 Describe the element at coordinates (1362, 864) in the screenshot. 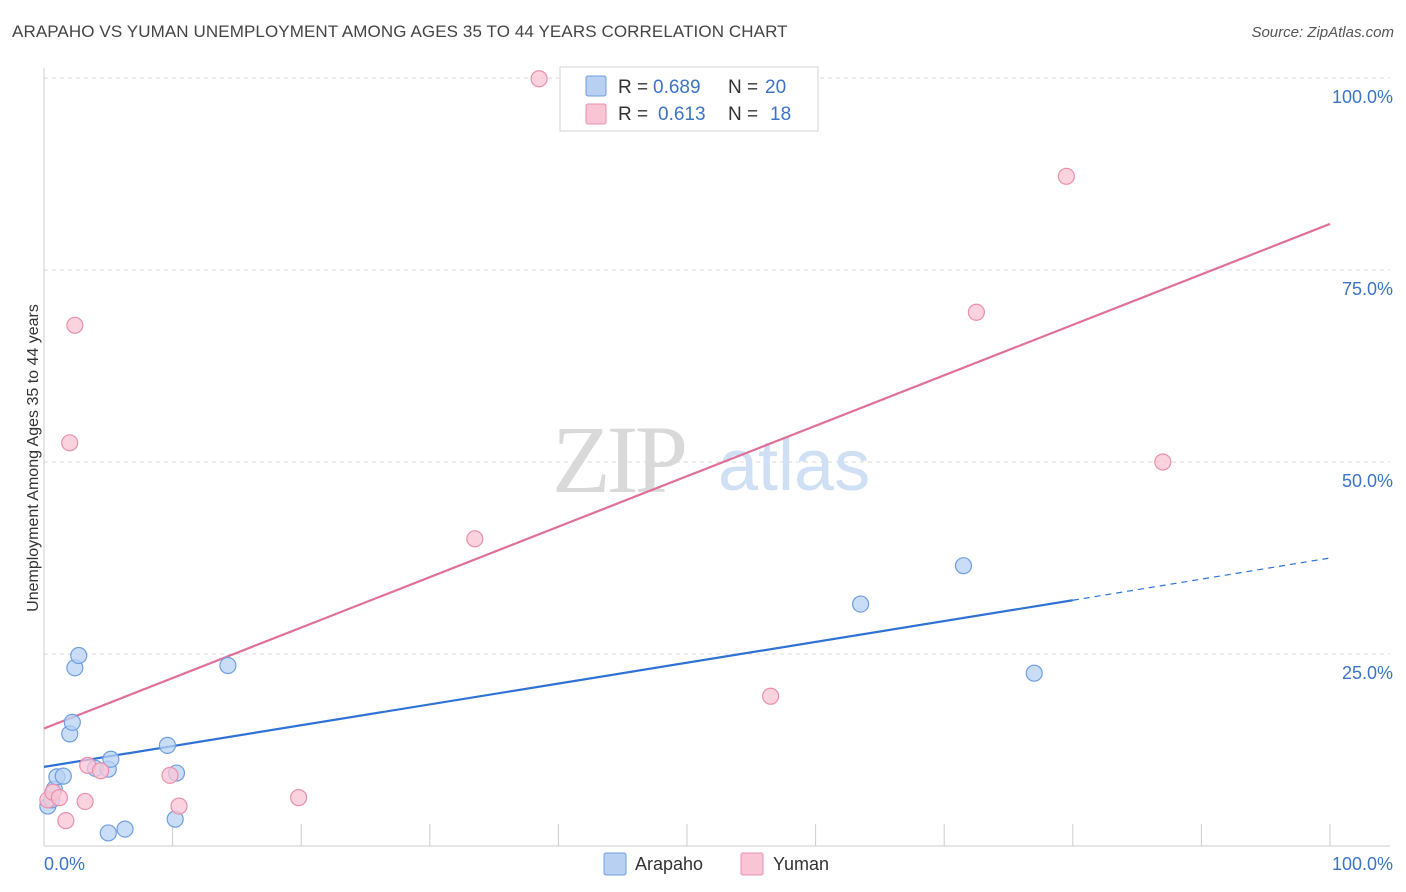

I see `x-tick-label: 100.0%` at that location.